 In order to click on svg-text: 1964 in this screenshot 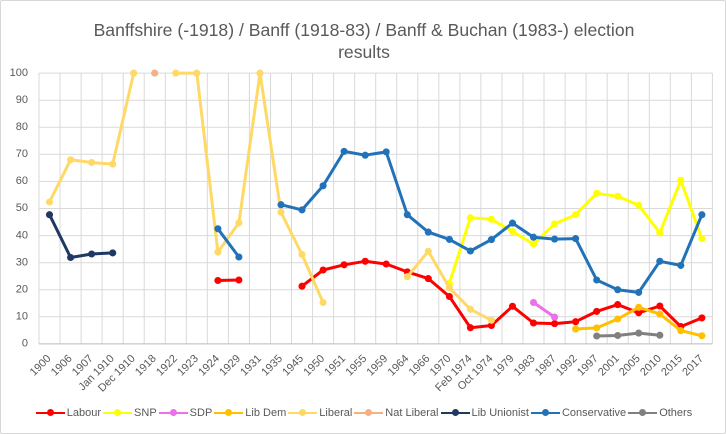, I will do `click(399, 366)`.